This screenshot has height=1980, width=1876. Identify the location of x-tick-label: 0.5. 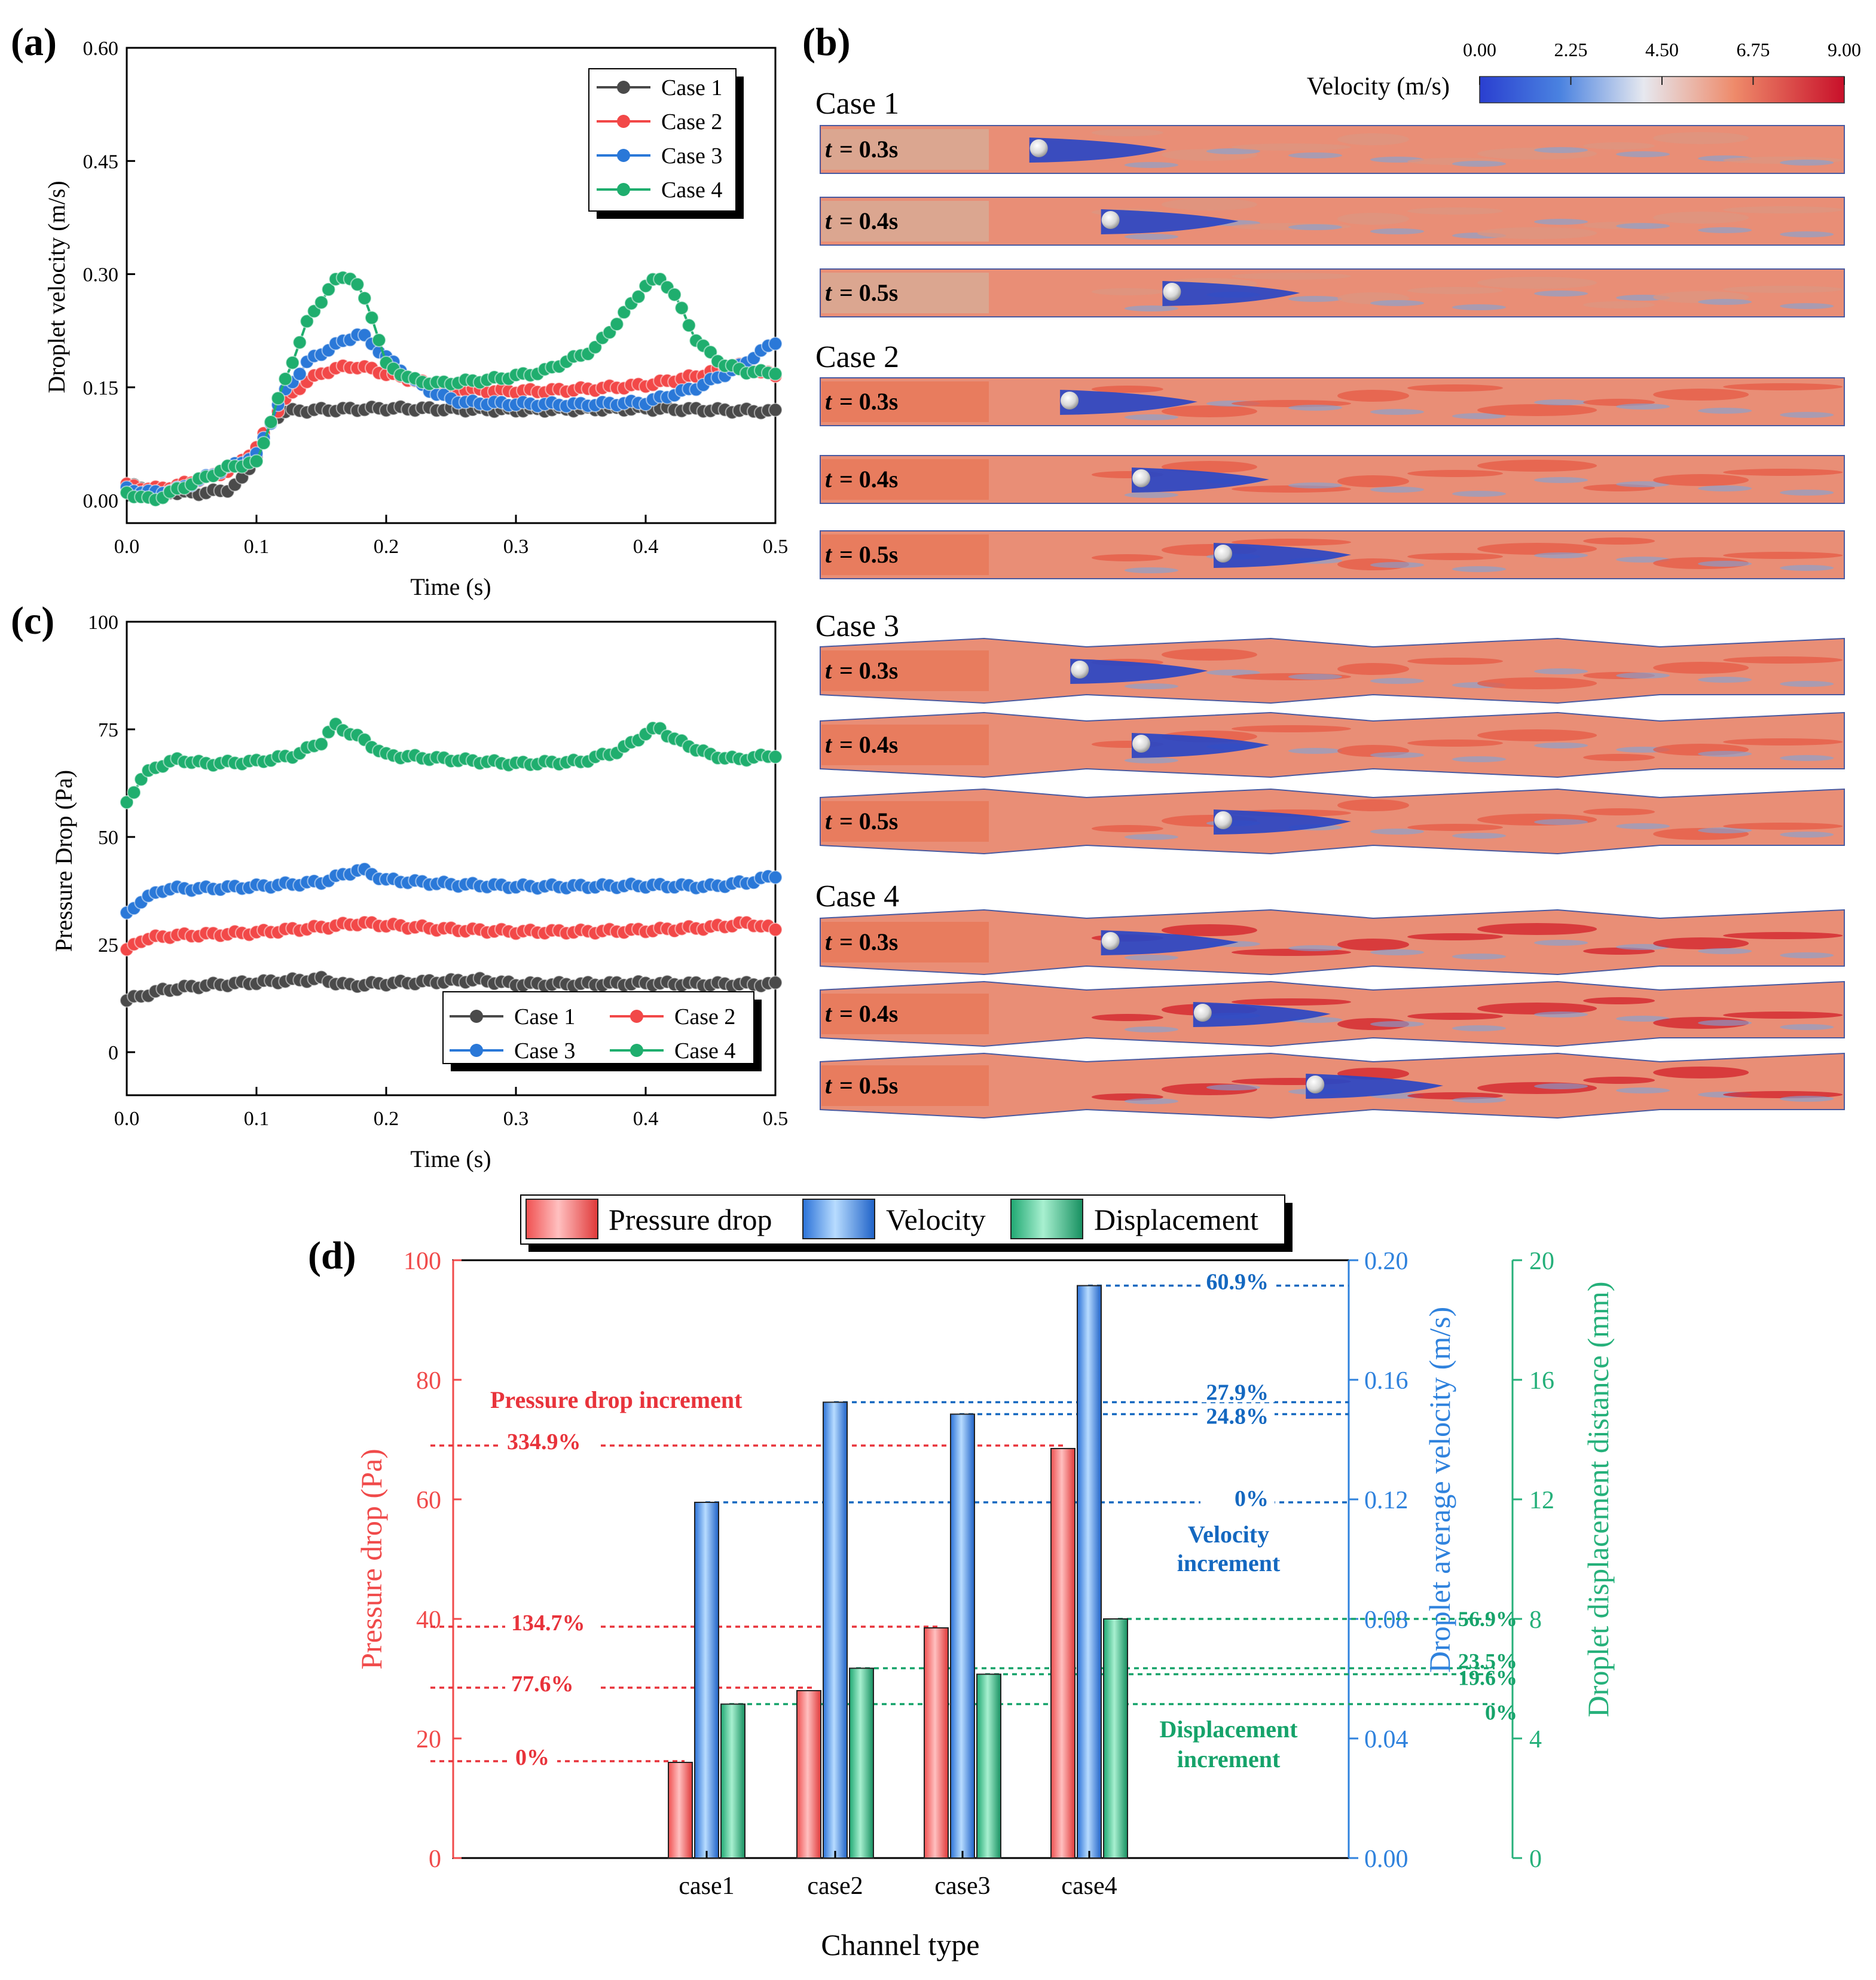
(776, 1119).